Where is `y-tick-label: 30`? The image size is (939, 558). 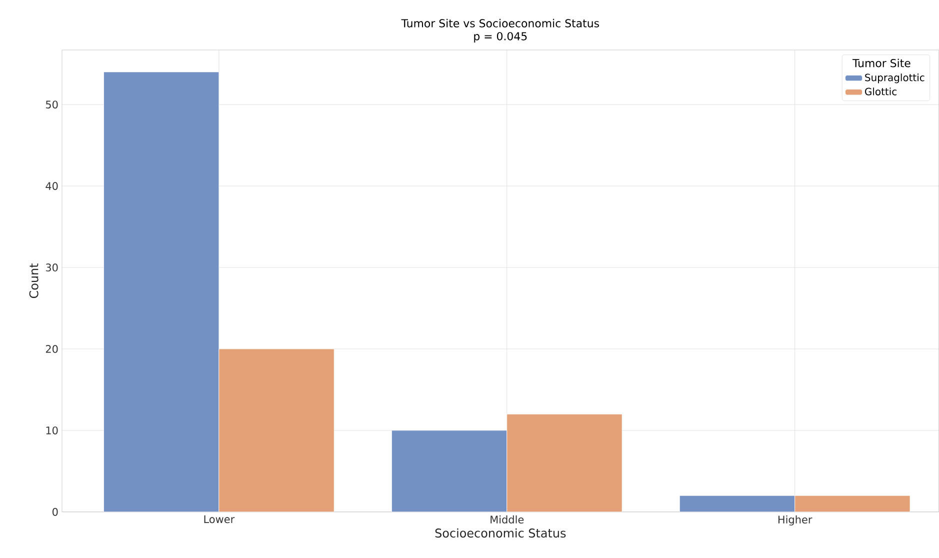
y-tick-label: 30 is located at coordinates (52, 268).